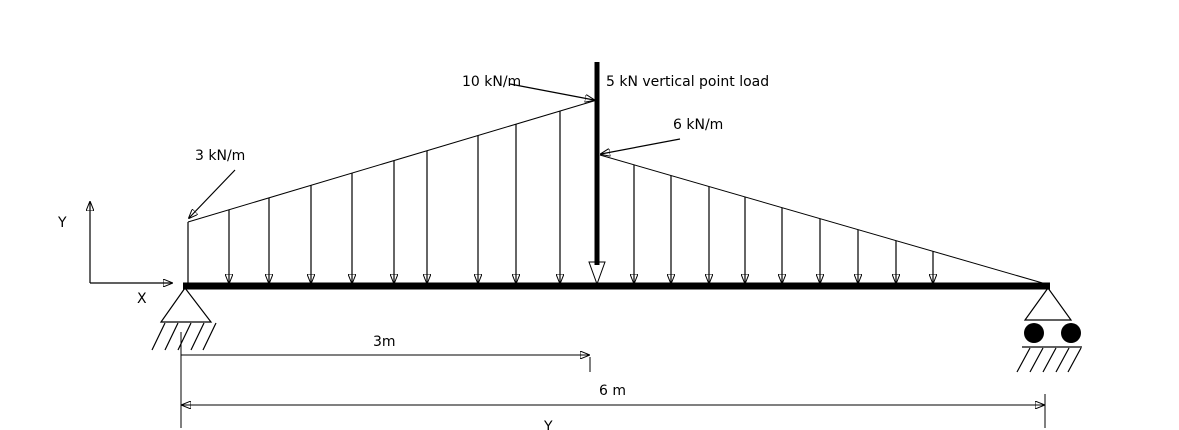 The image size is (1179, 430). What do you see at coordinates (384, 342) in the screenshot?
I see `dimension-label: 3m` at bounding box center [384, 342].